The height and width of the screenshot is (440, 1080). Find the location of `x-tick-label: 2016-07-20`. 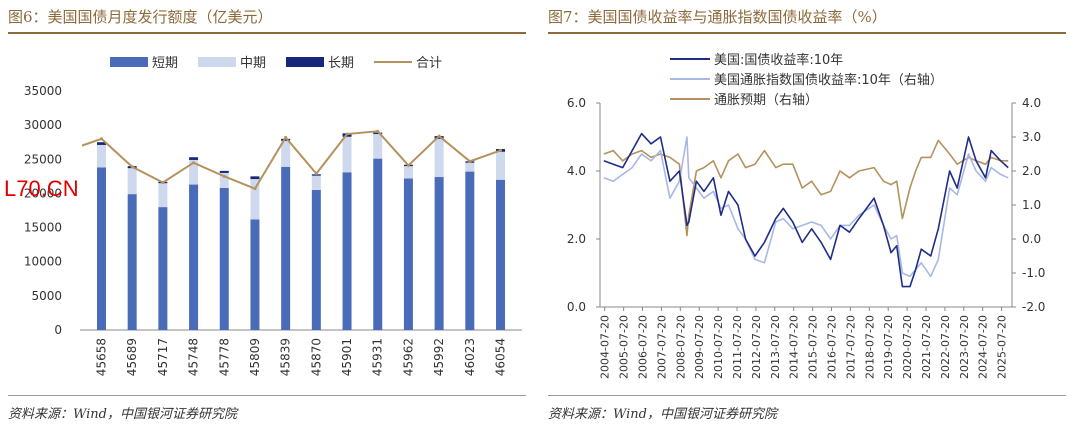

x-tick-label: 2016-07-20 is located at coordinates (832, 347).